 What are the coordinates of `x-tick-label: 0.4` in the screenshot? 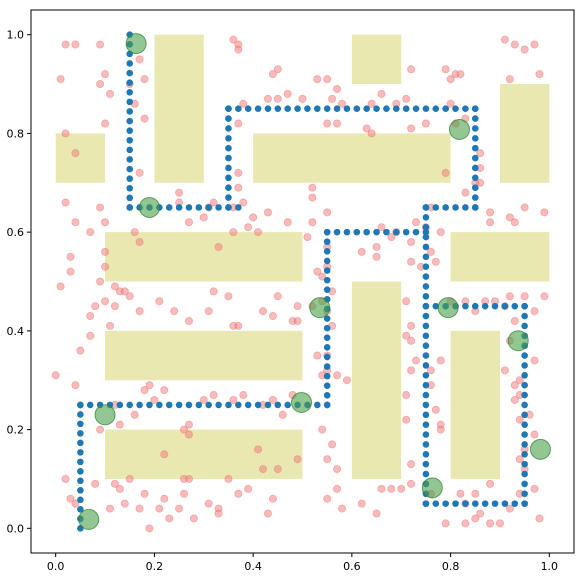 It's located at (253, 566).